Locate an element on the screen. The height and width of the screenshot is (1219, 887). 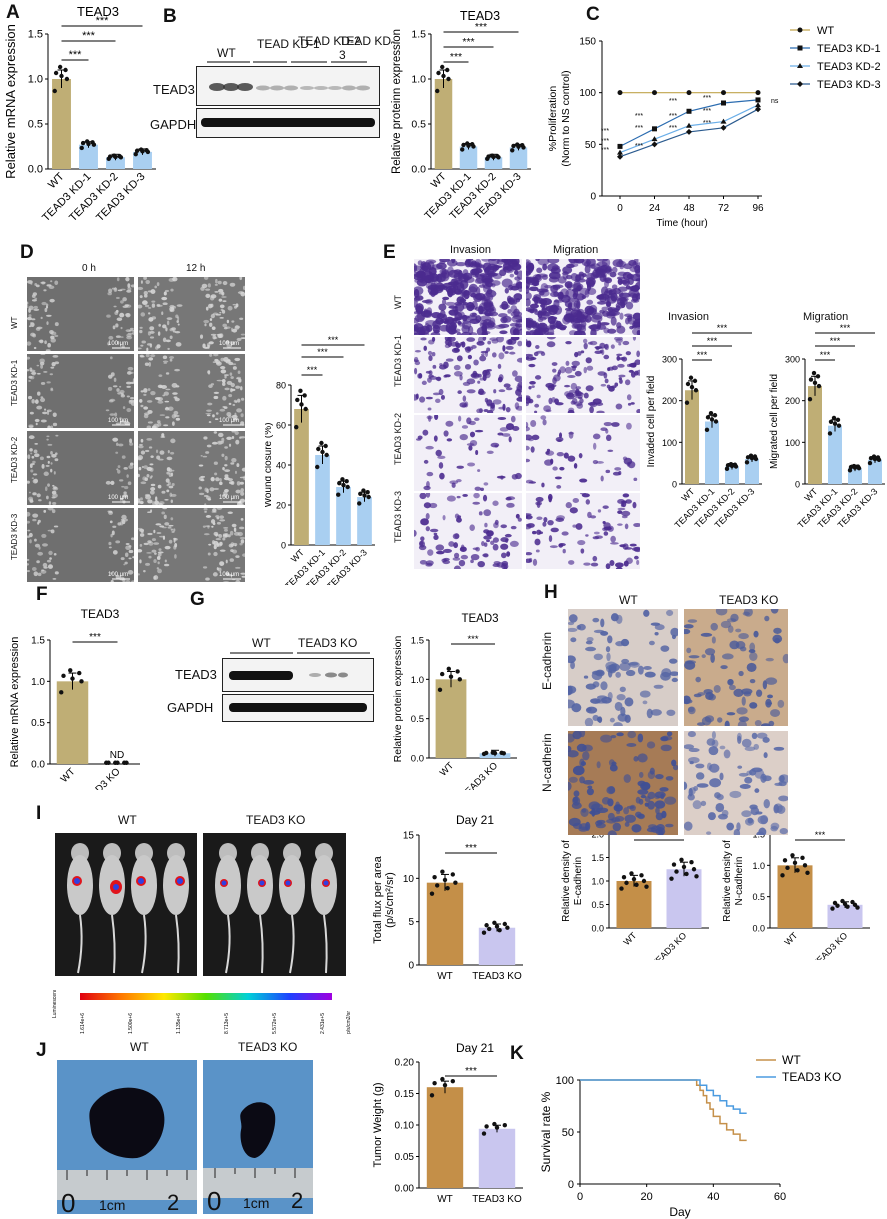
blot-b-row-gapdh: GAPDH is located at coordinates (173, 124).